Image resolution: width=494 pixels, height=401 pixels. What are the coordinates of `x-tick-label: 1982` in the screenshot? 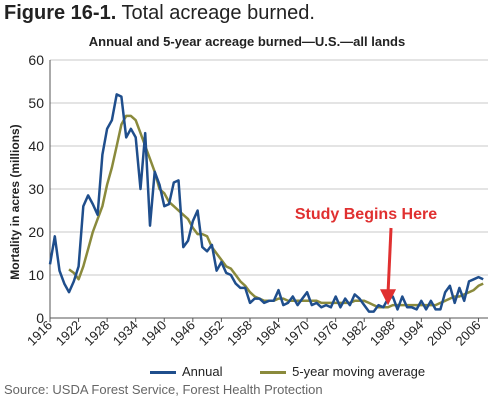 It's located at (353, 333).